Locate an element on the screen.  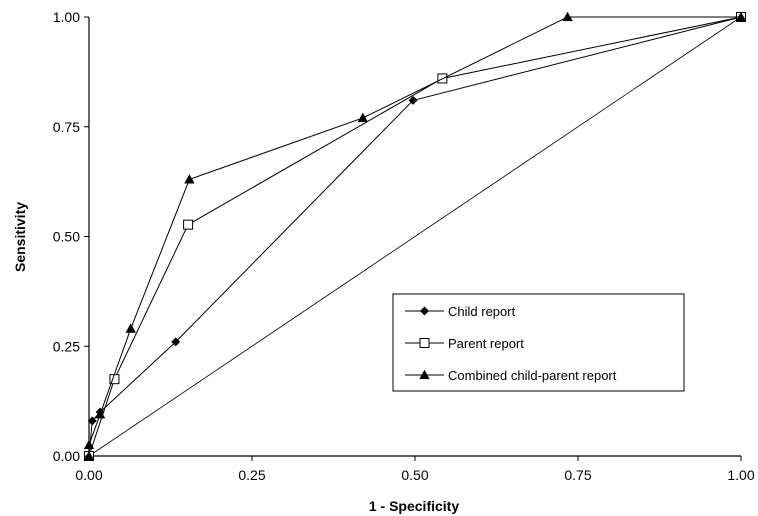
x-axis-ticks: 0.00 0.25 0.50 0.75 1.00 is located at coordinates (415, 469).